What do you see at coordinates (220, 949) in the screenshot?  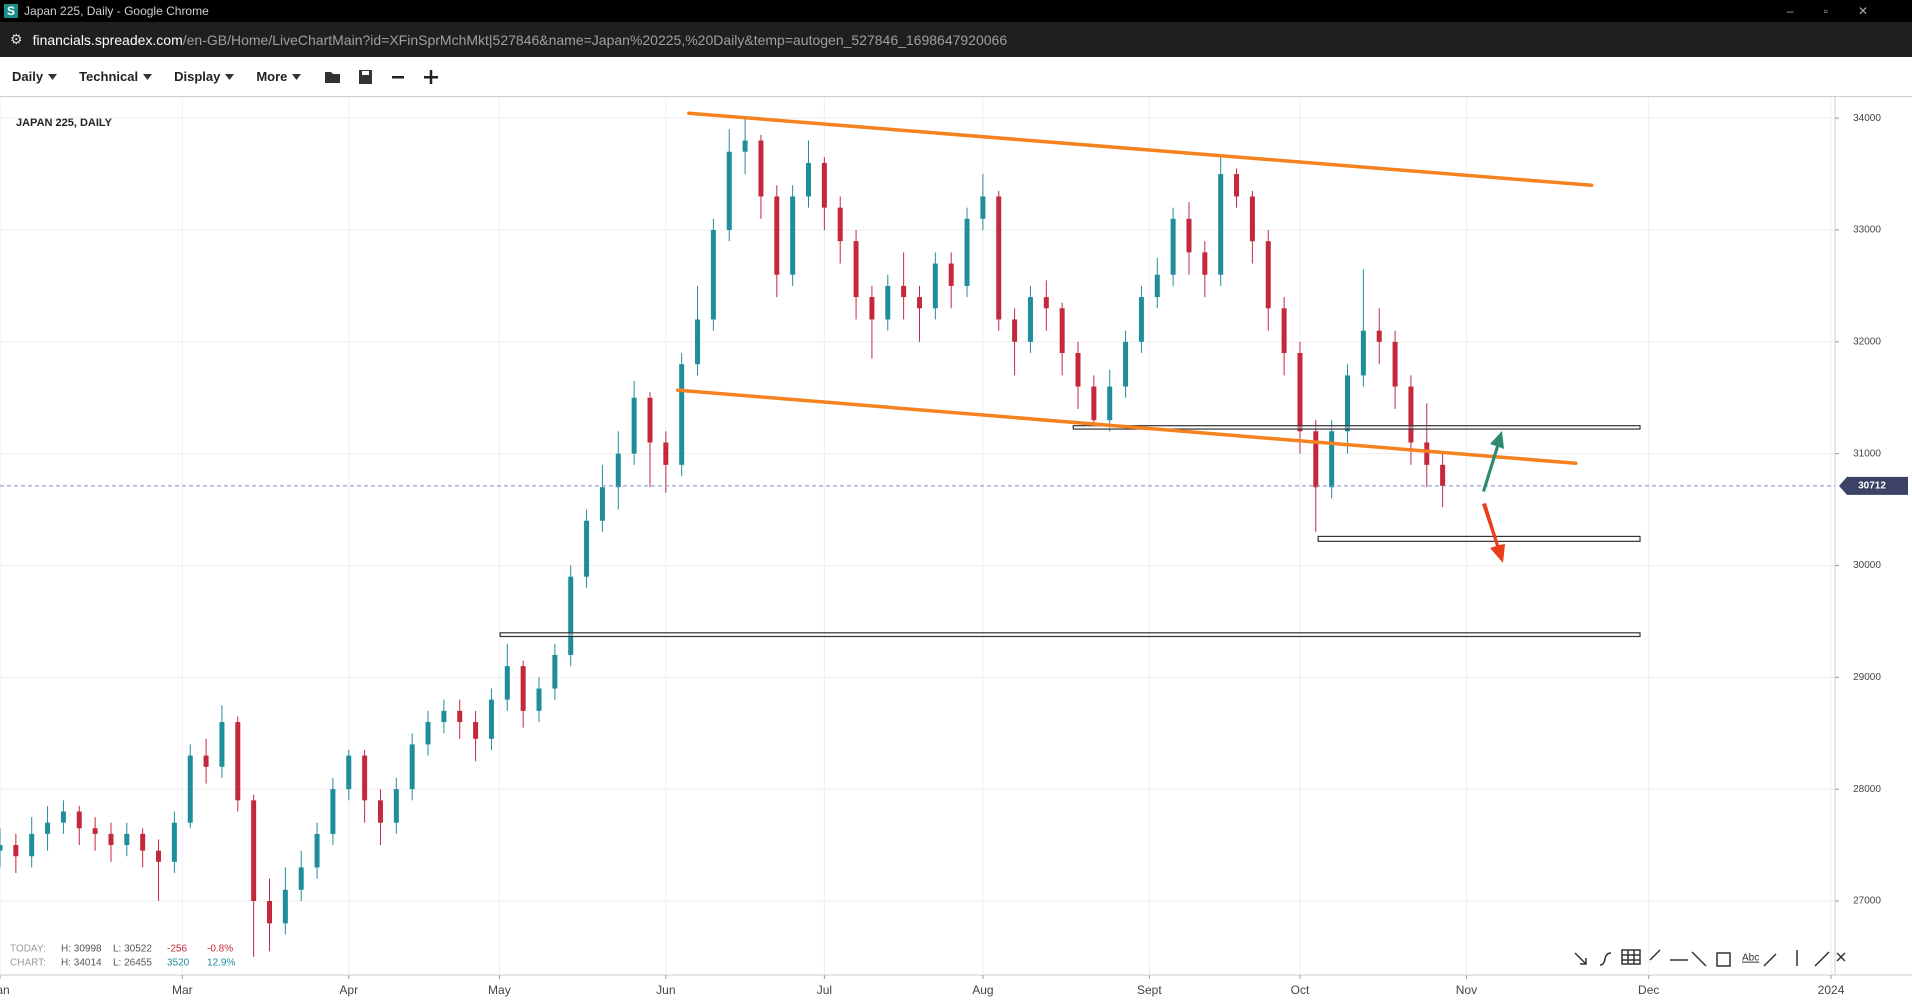 I see `stat-text: -0.8%` at bounding box center [220, 949].